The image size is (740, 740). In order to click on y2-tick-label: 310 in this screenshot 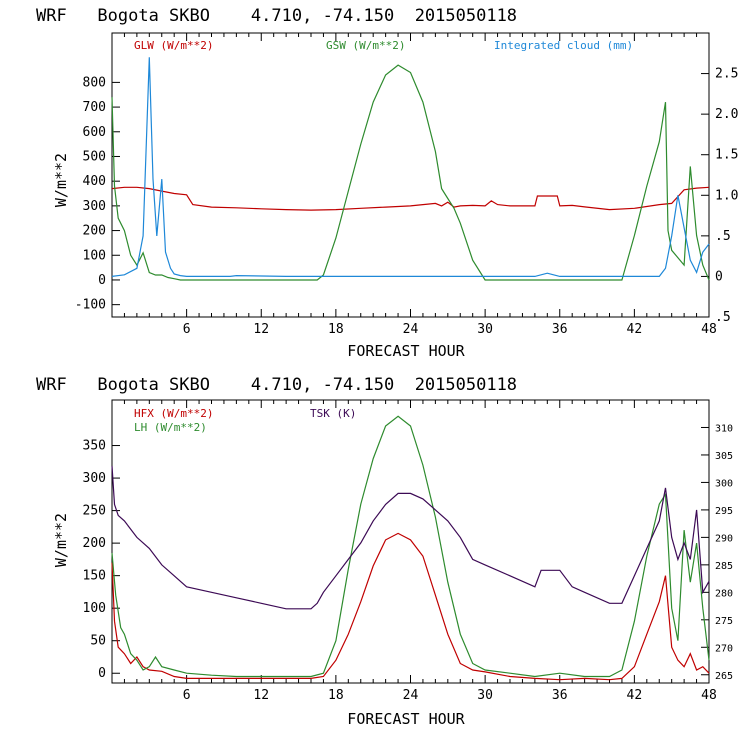, I will do `click(724, 428)`.